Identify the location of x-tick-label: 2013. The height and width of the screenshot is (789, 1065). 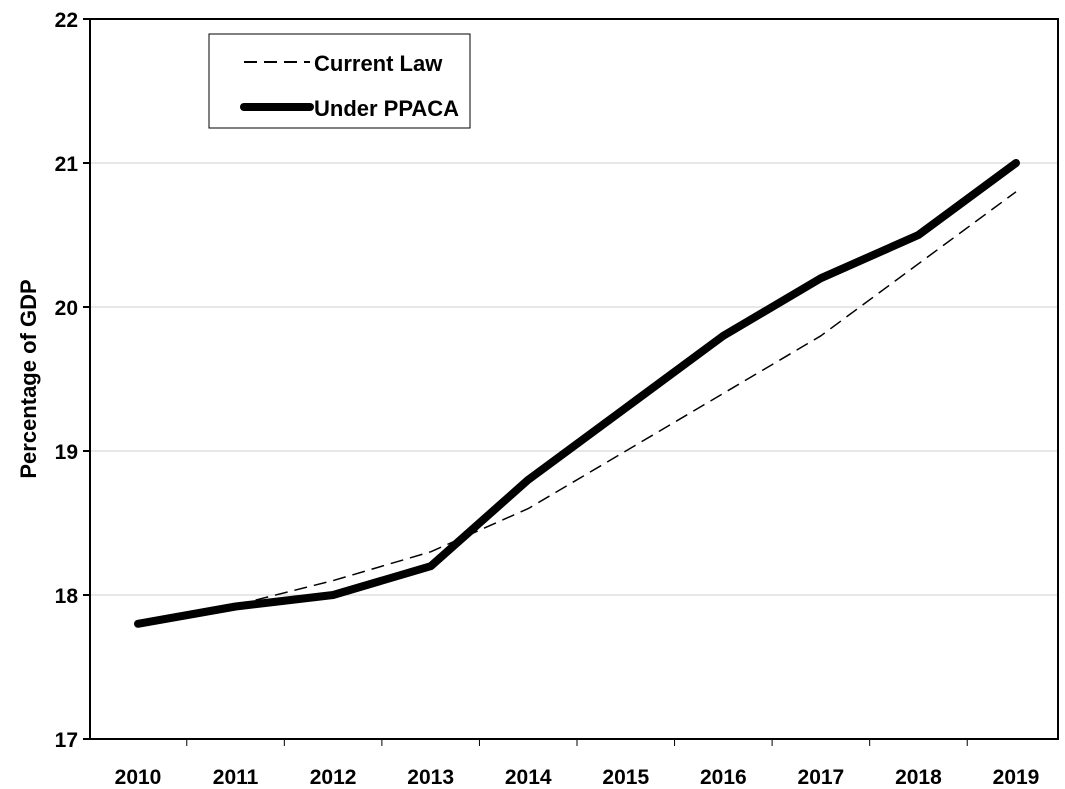
(430, 777).